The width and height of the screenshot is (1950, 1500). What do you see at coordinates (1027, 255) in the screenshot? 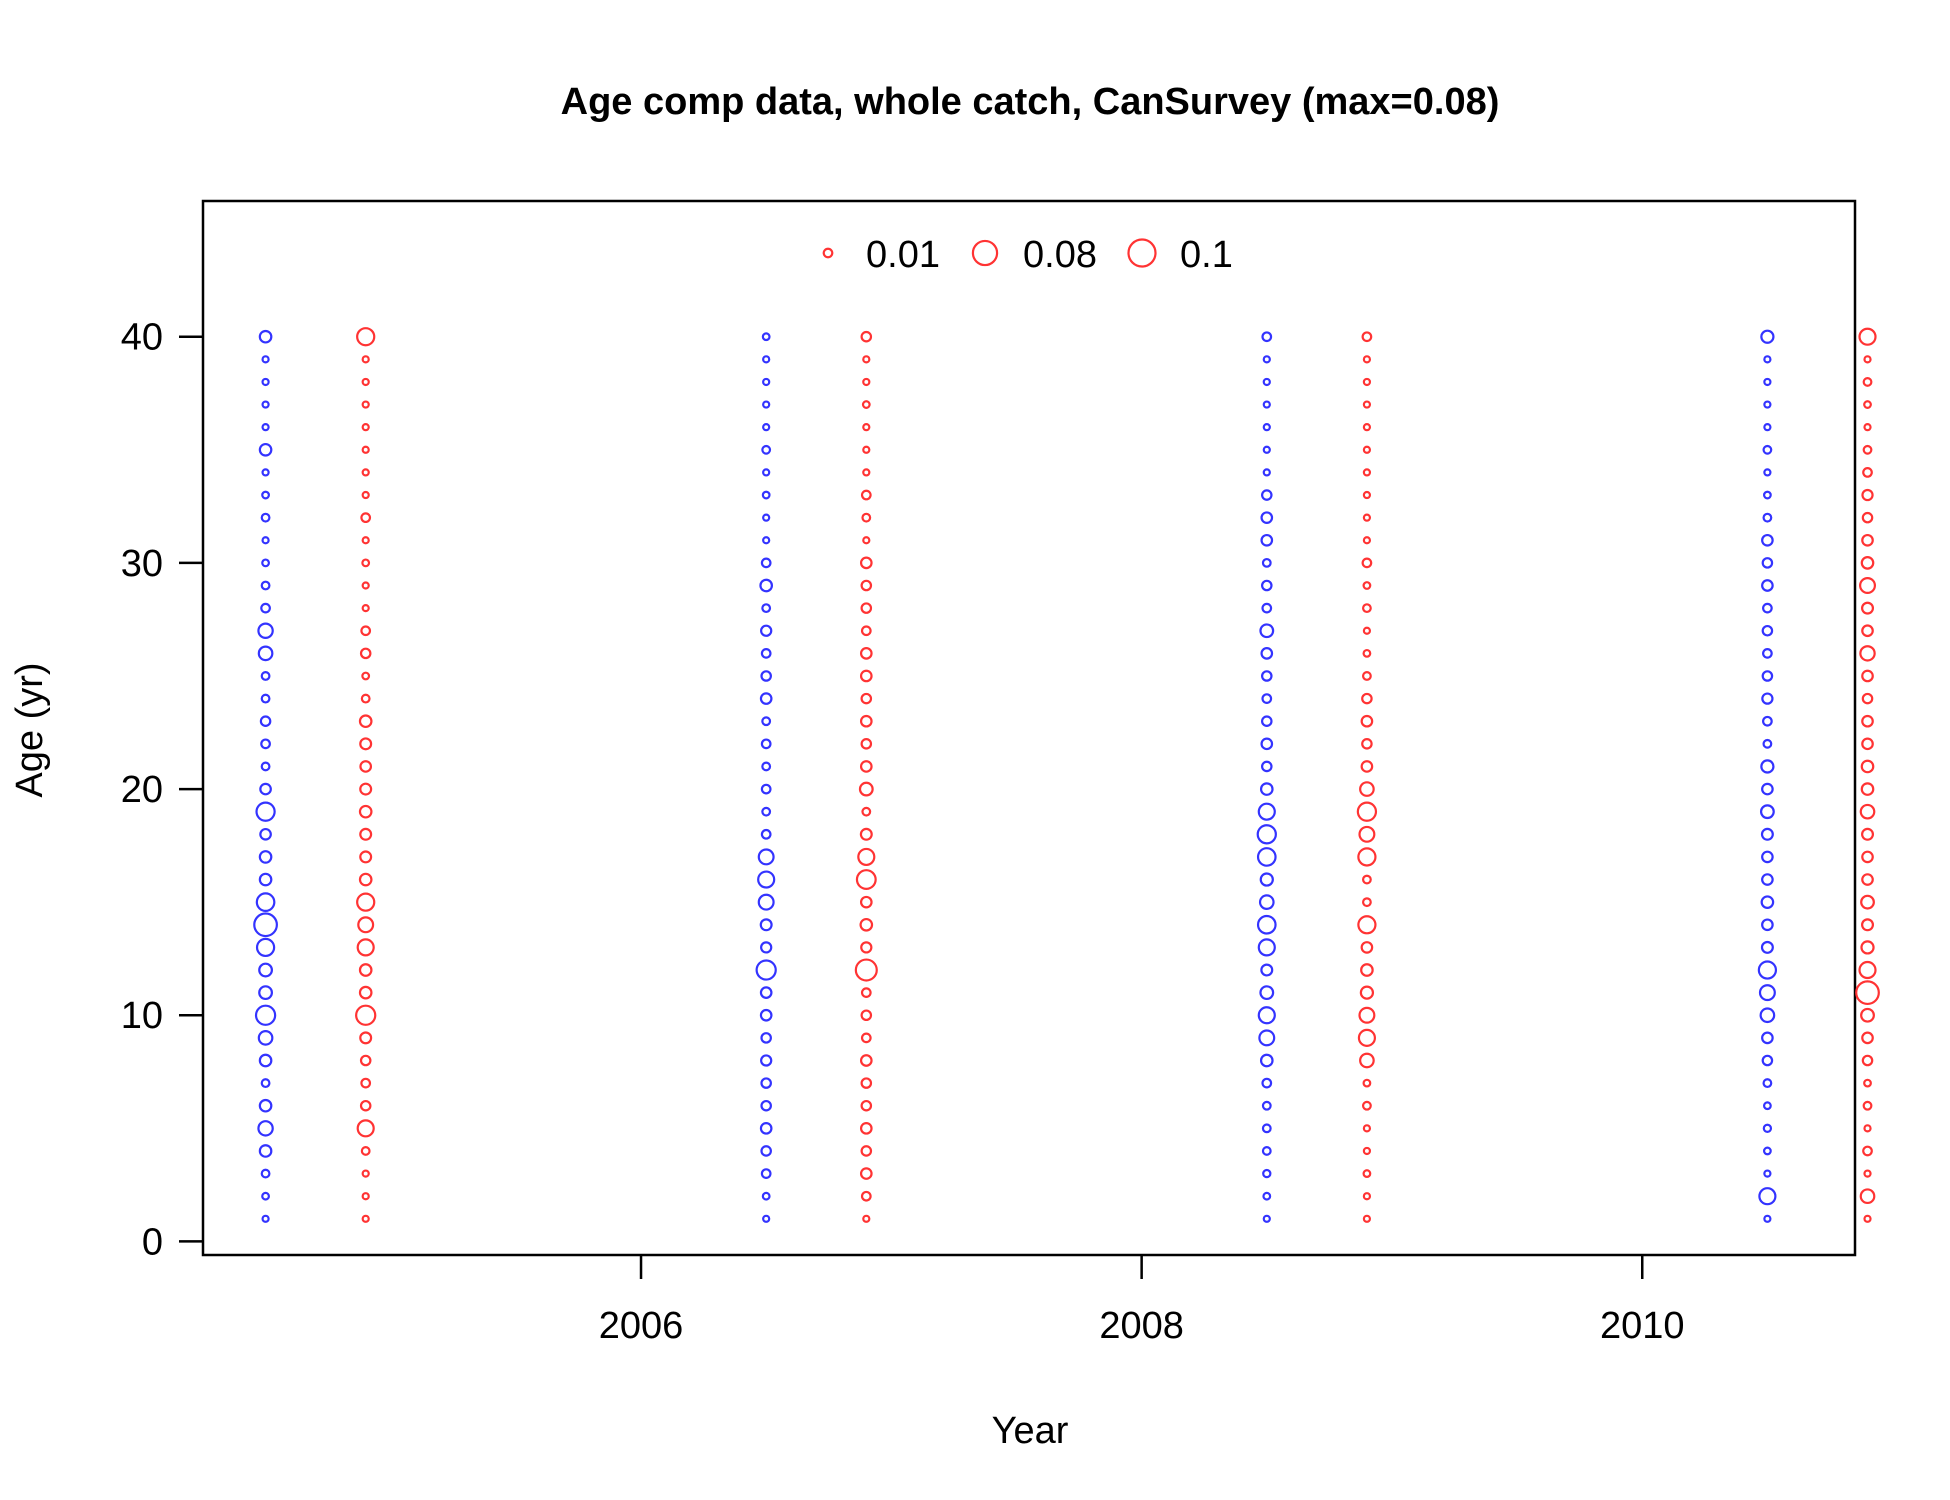
I see `legend: 0.01 0.08 0.1` at bounding box center [1027, 255].